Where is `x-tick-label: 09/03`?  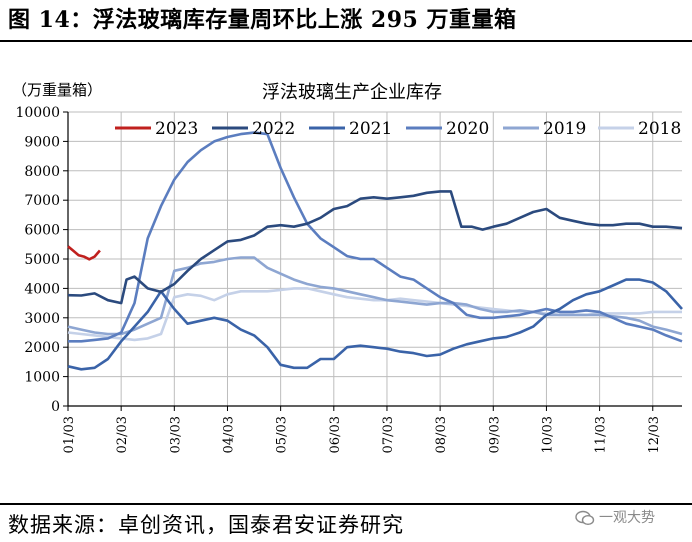
x-tick-label: 09/03 is located at coordinates (494, 434).